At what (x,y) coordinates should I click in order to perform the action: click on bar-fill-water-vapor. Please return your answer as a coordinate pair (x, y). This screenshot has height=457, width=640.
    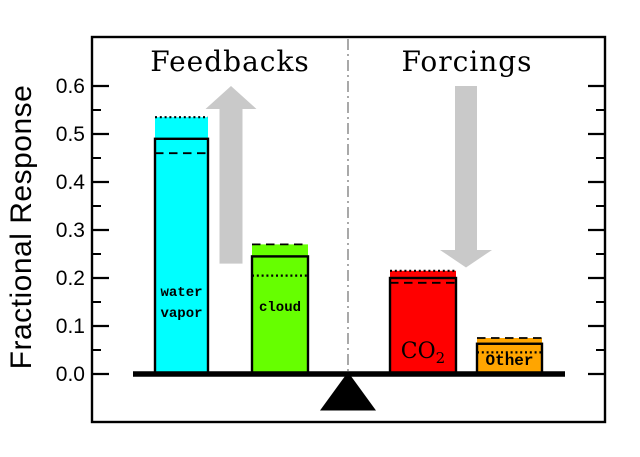
    Looking at the image, I should click on (181, 245).